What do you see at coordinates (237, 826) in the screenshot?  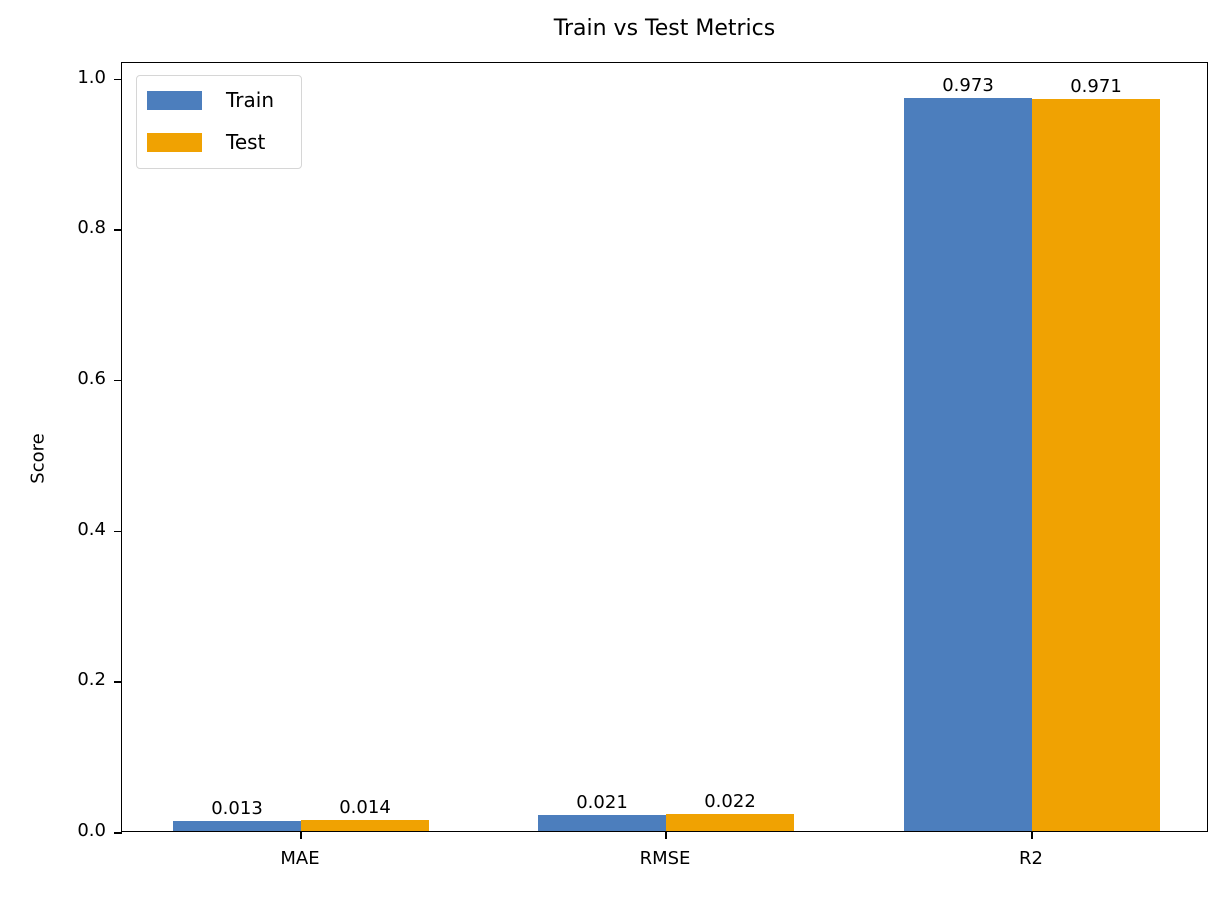 I see `bar-train-mae` at bounding box center [237, 826].